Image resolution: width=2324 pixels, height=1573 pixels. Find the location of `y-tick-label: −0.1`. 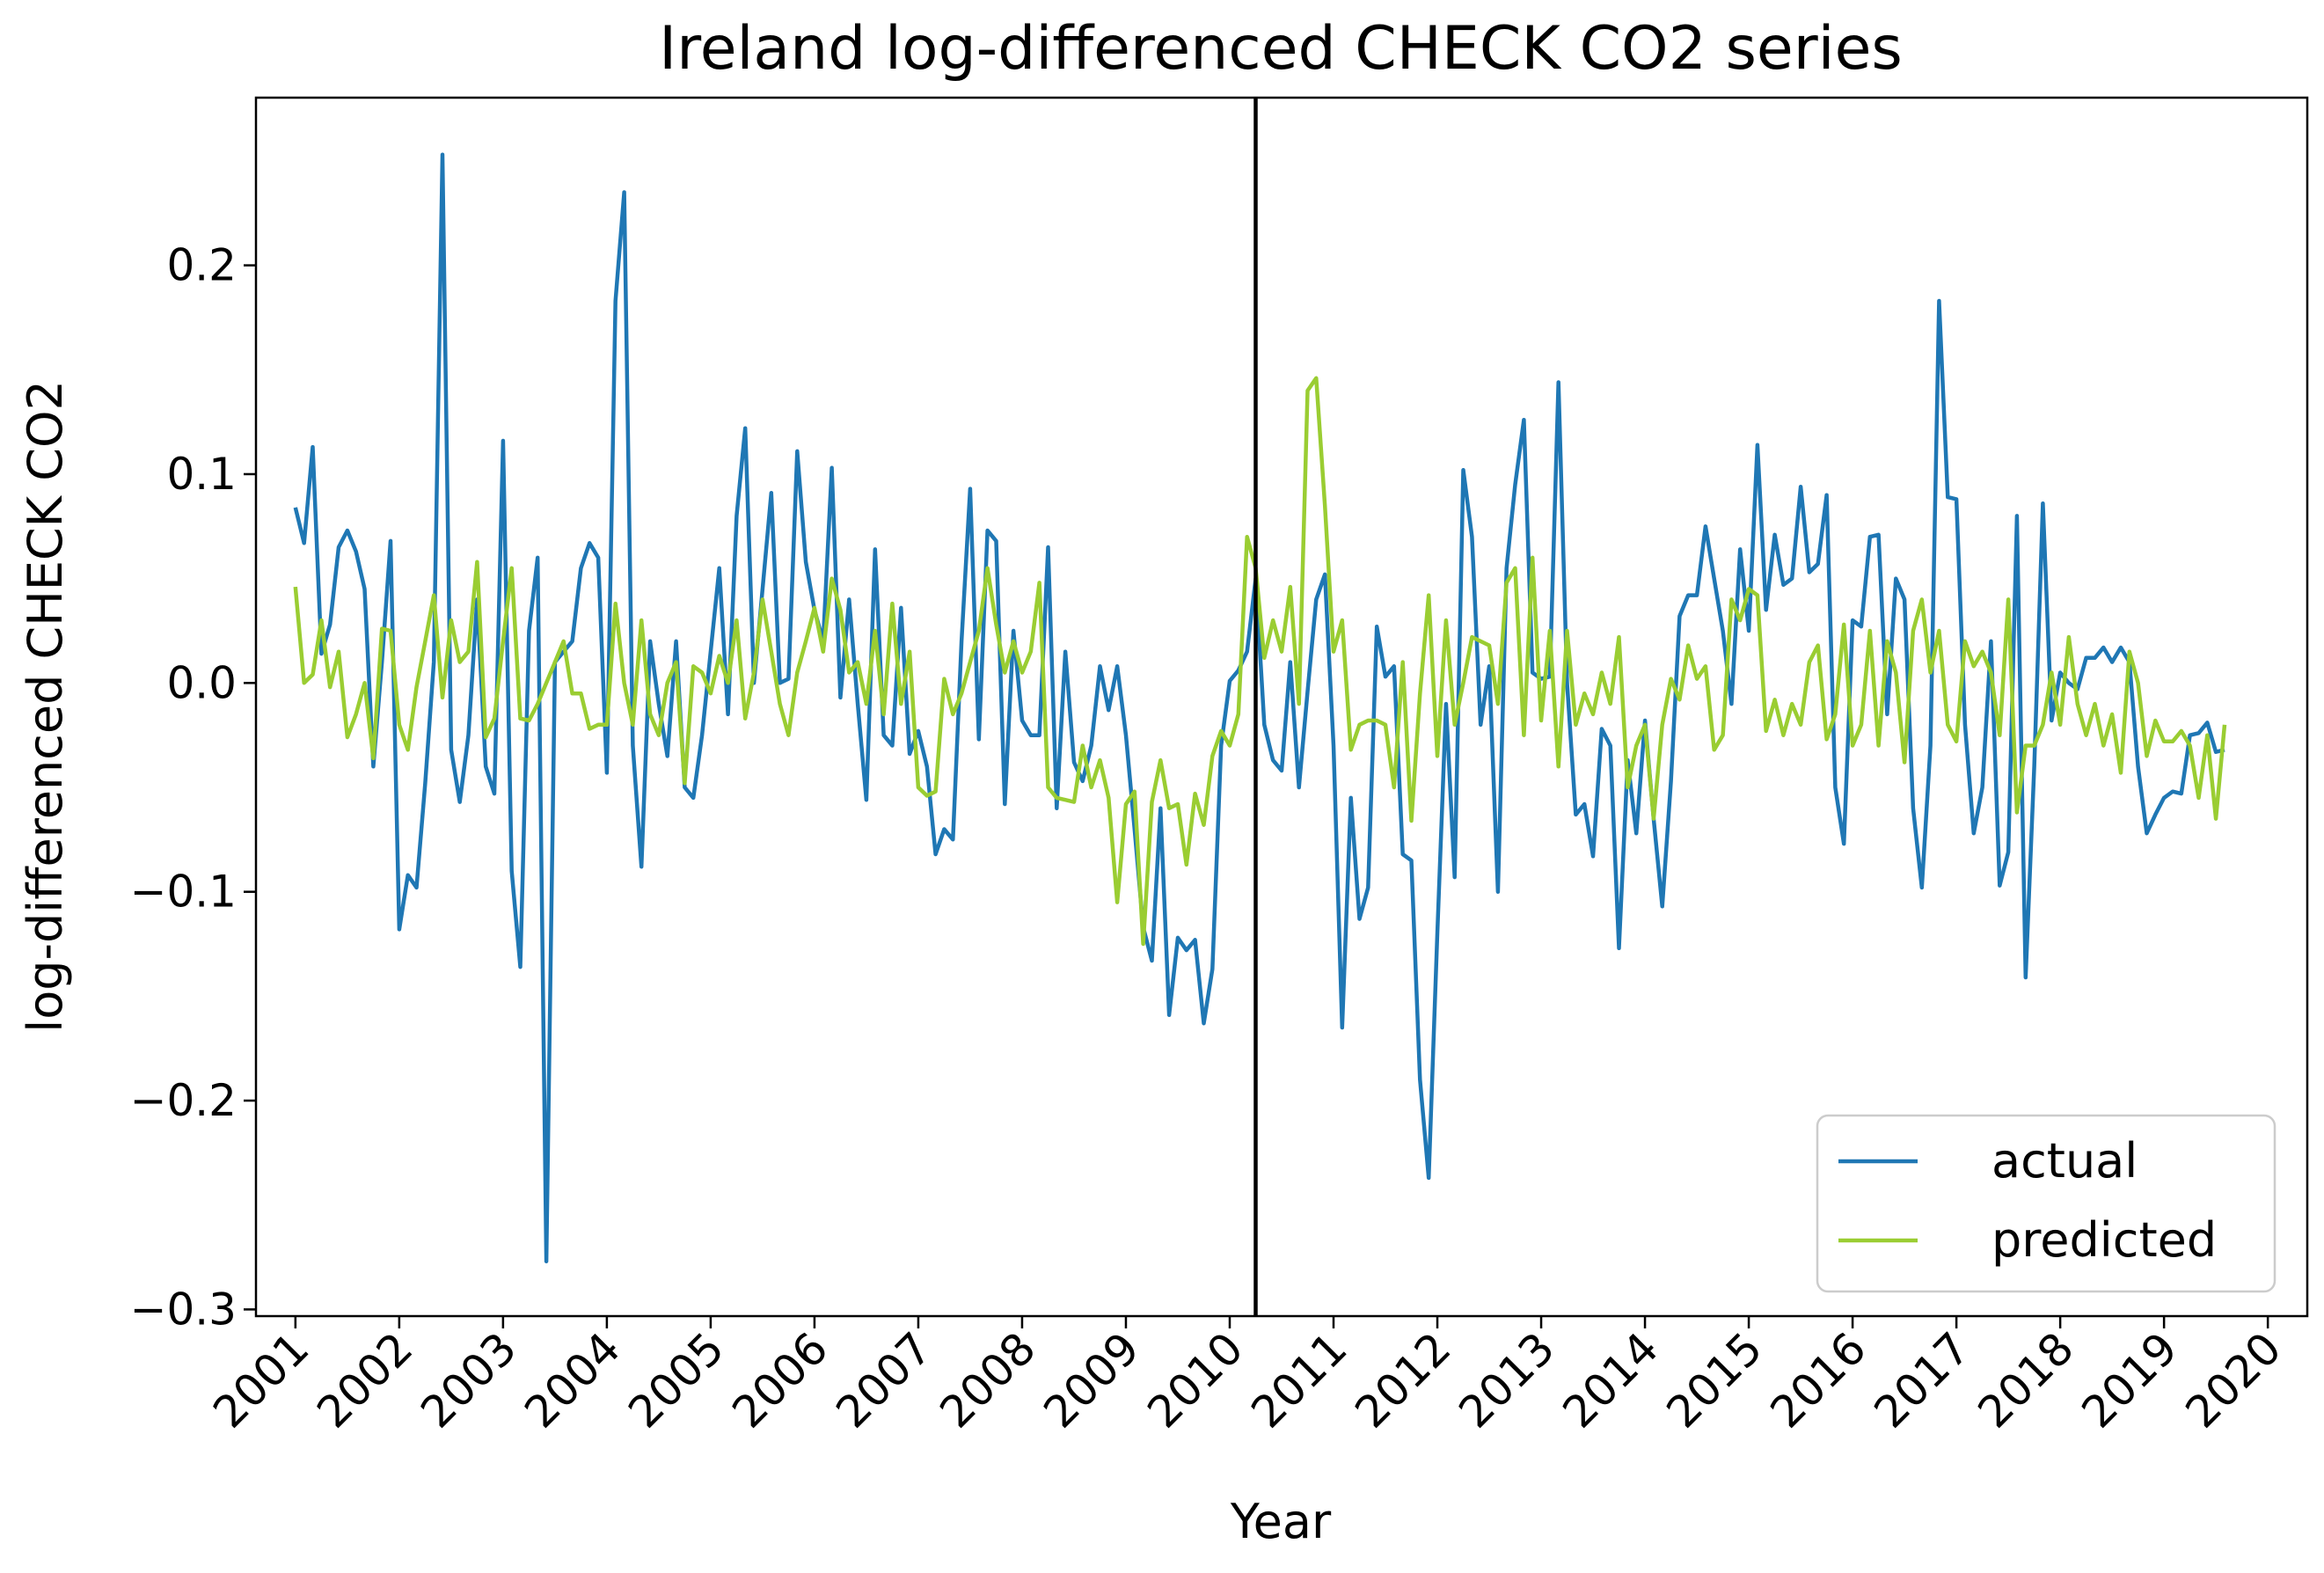

y-tick-label: −0.1 is located at coordinates (183, 892).